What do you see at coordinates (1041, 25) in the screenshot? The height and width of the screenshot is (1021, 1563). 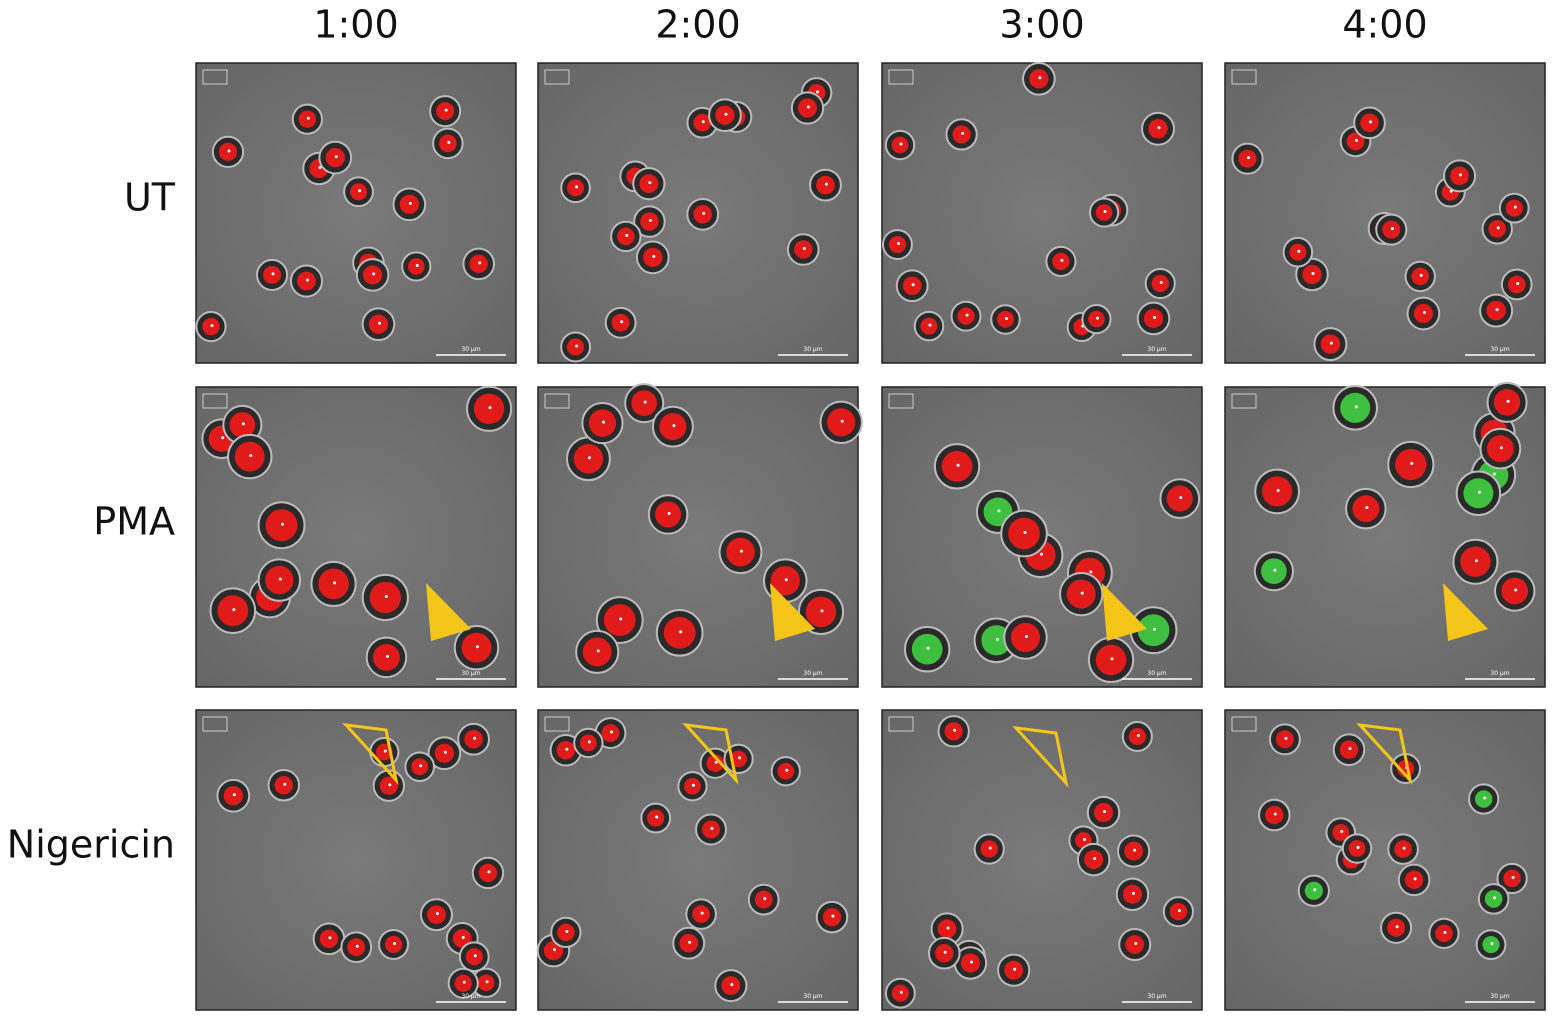 I see `column-header: 3:00` at bounding box center [1041, 25].